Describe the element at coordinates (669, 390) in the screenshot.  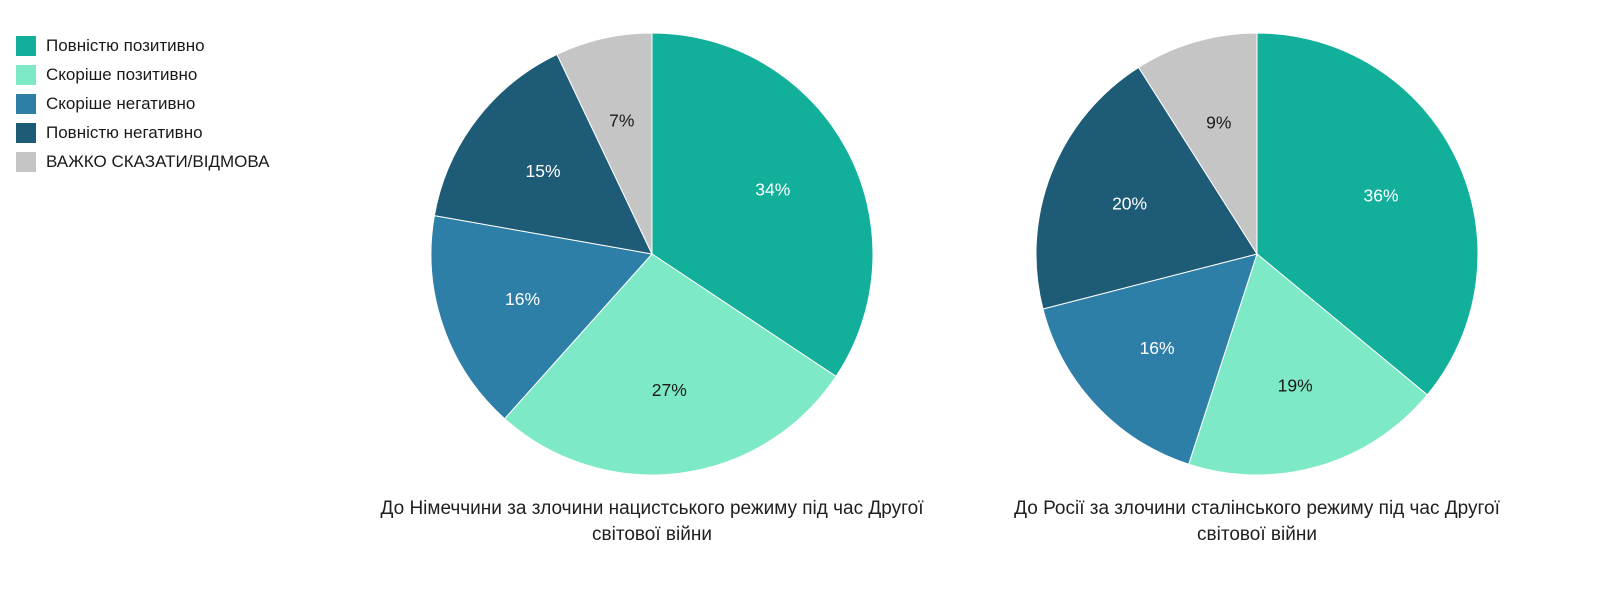
I see `pie-slice-label: 27%` at that location.